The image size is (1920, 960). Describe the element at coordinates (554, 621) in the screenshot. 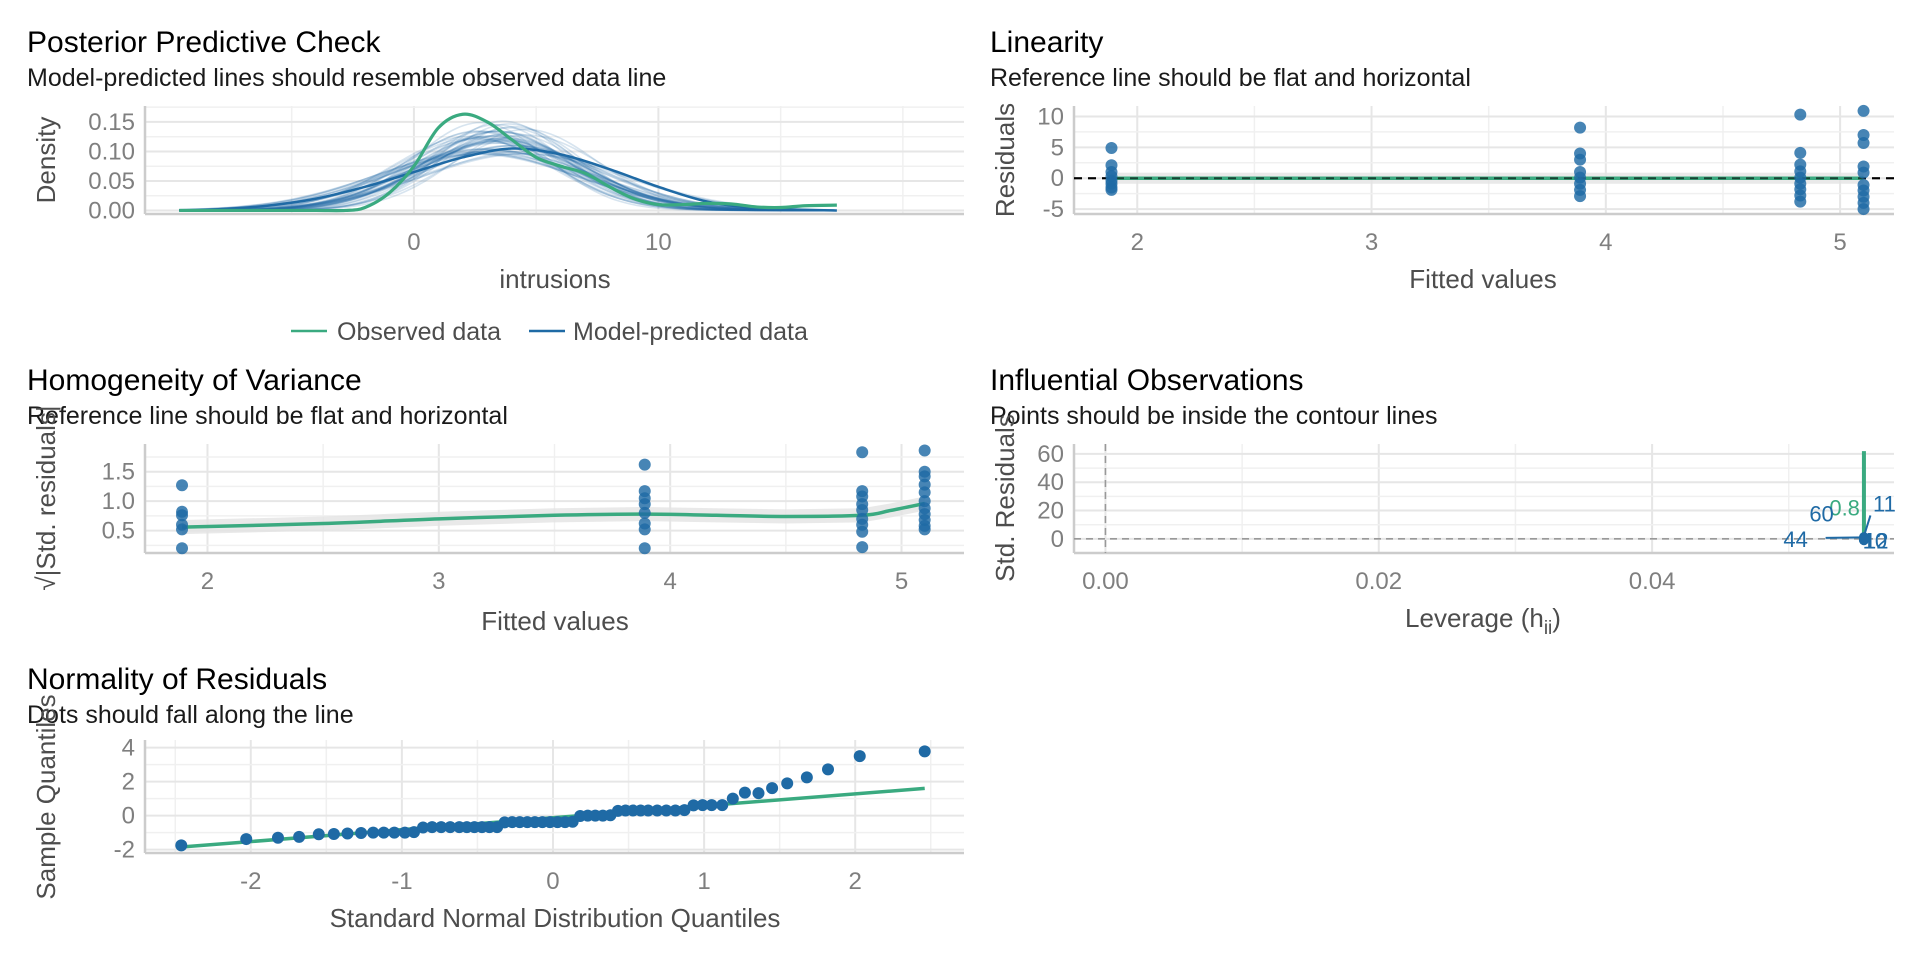

I see `x-axis-title: Fitted values` at that location.